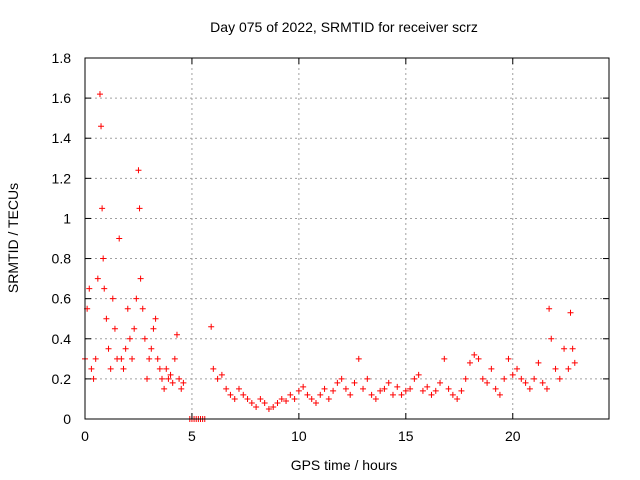  Describe the element at coordinates (62, 259) in the screenshot. I see `y-tick-label: 0.8` at that location.